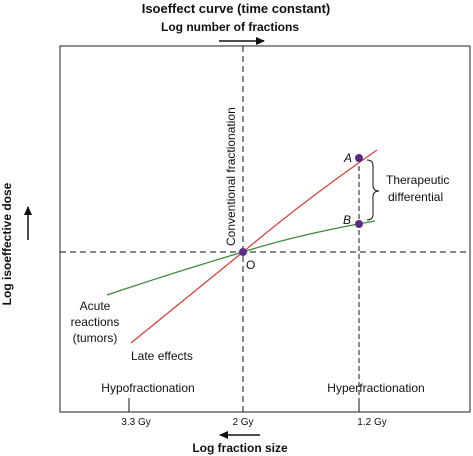 This screenshot has width=473, height=456. I want to click on acute-label-line3: (tumors), so click(95, 338).